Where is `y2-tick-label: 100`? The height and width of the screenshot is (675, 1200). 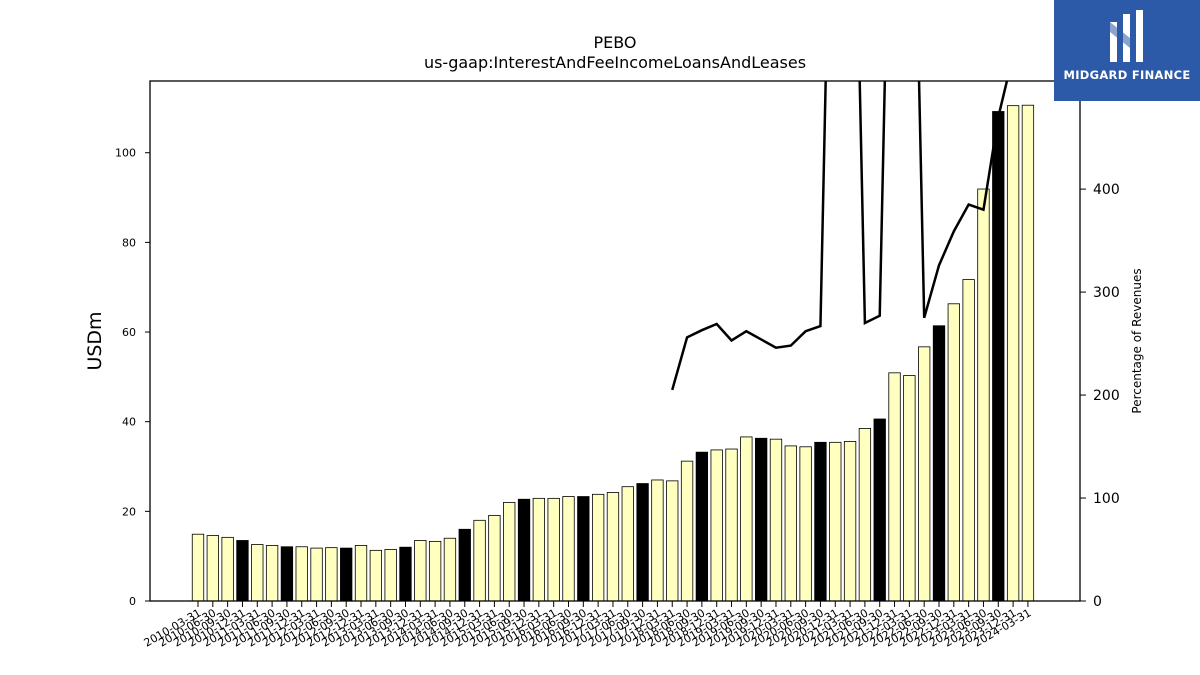 y2-tick-label: 100 is located at coordinates (1106, 499).